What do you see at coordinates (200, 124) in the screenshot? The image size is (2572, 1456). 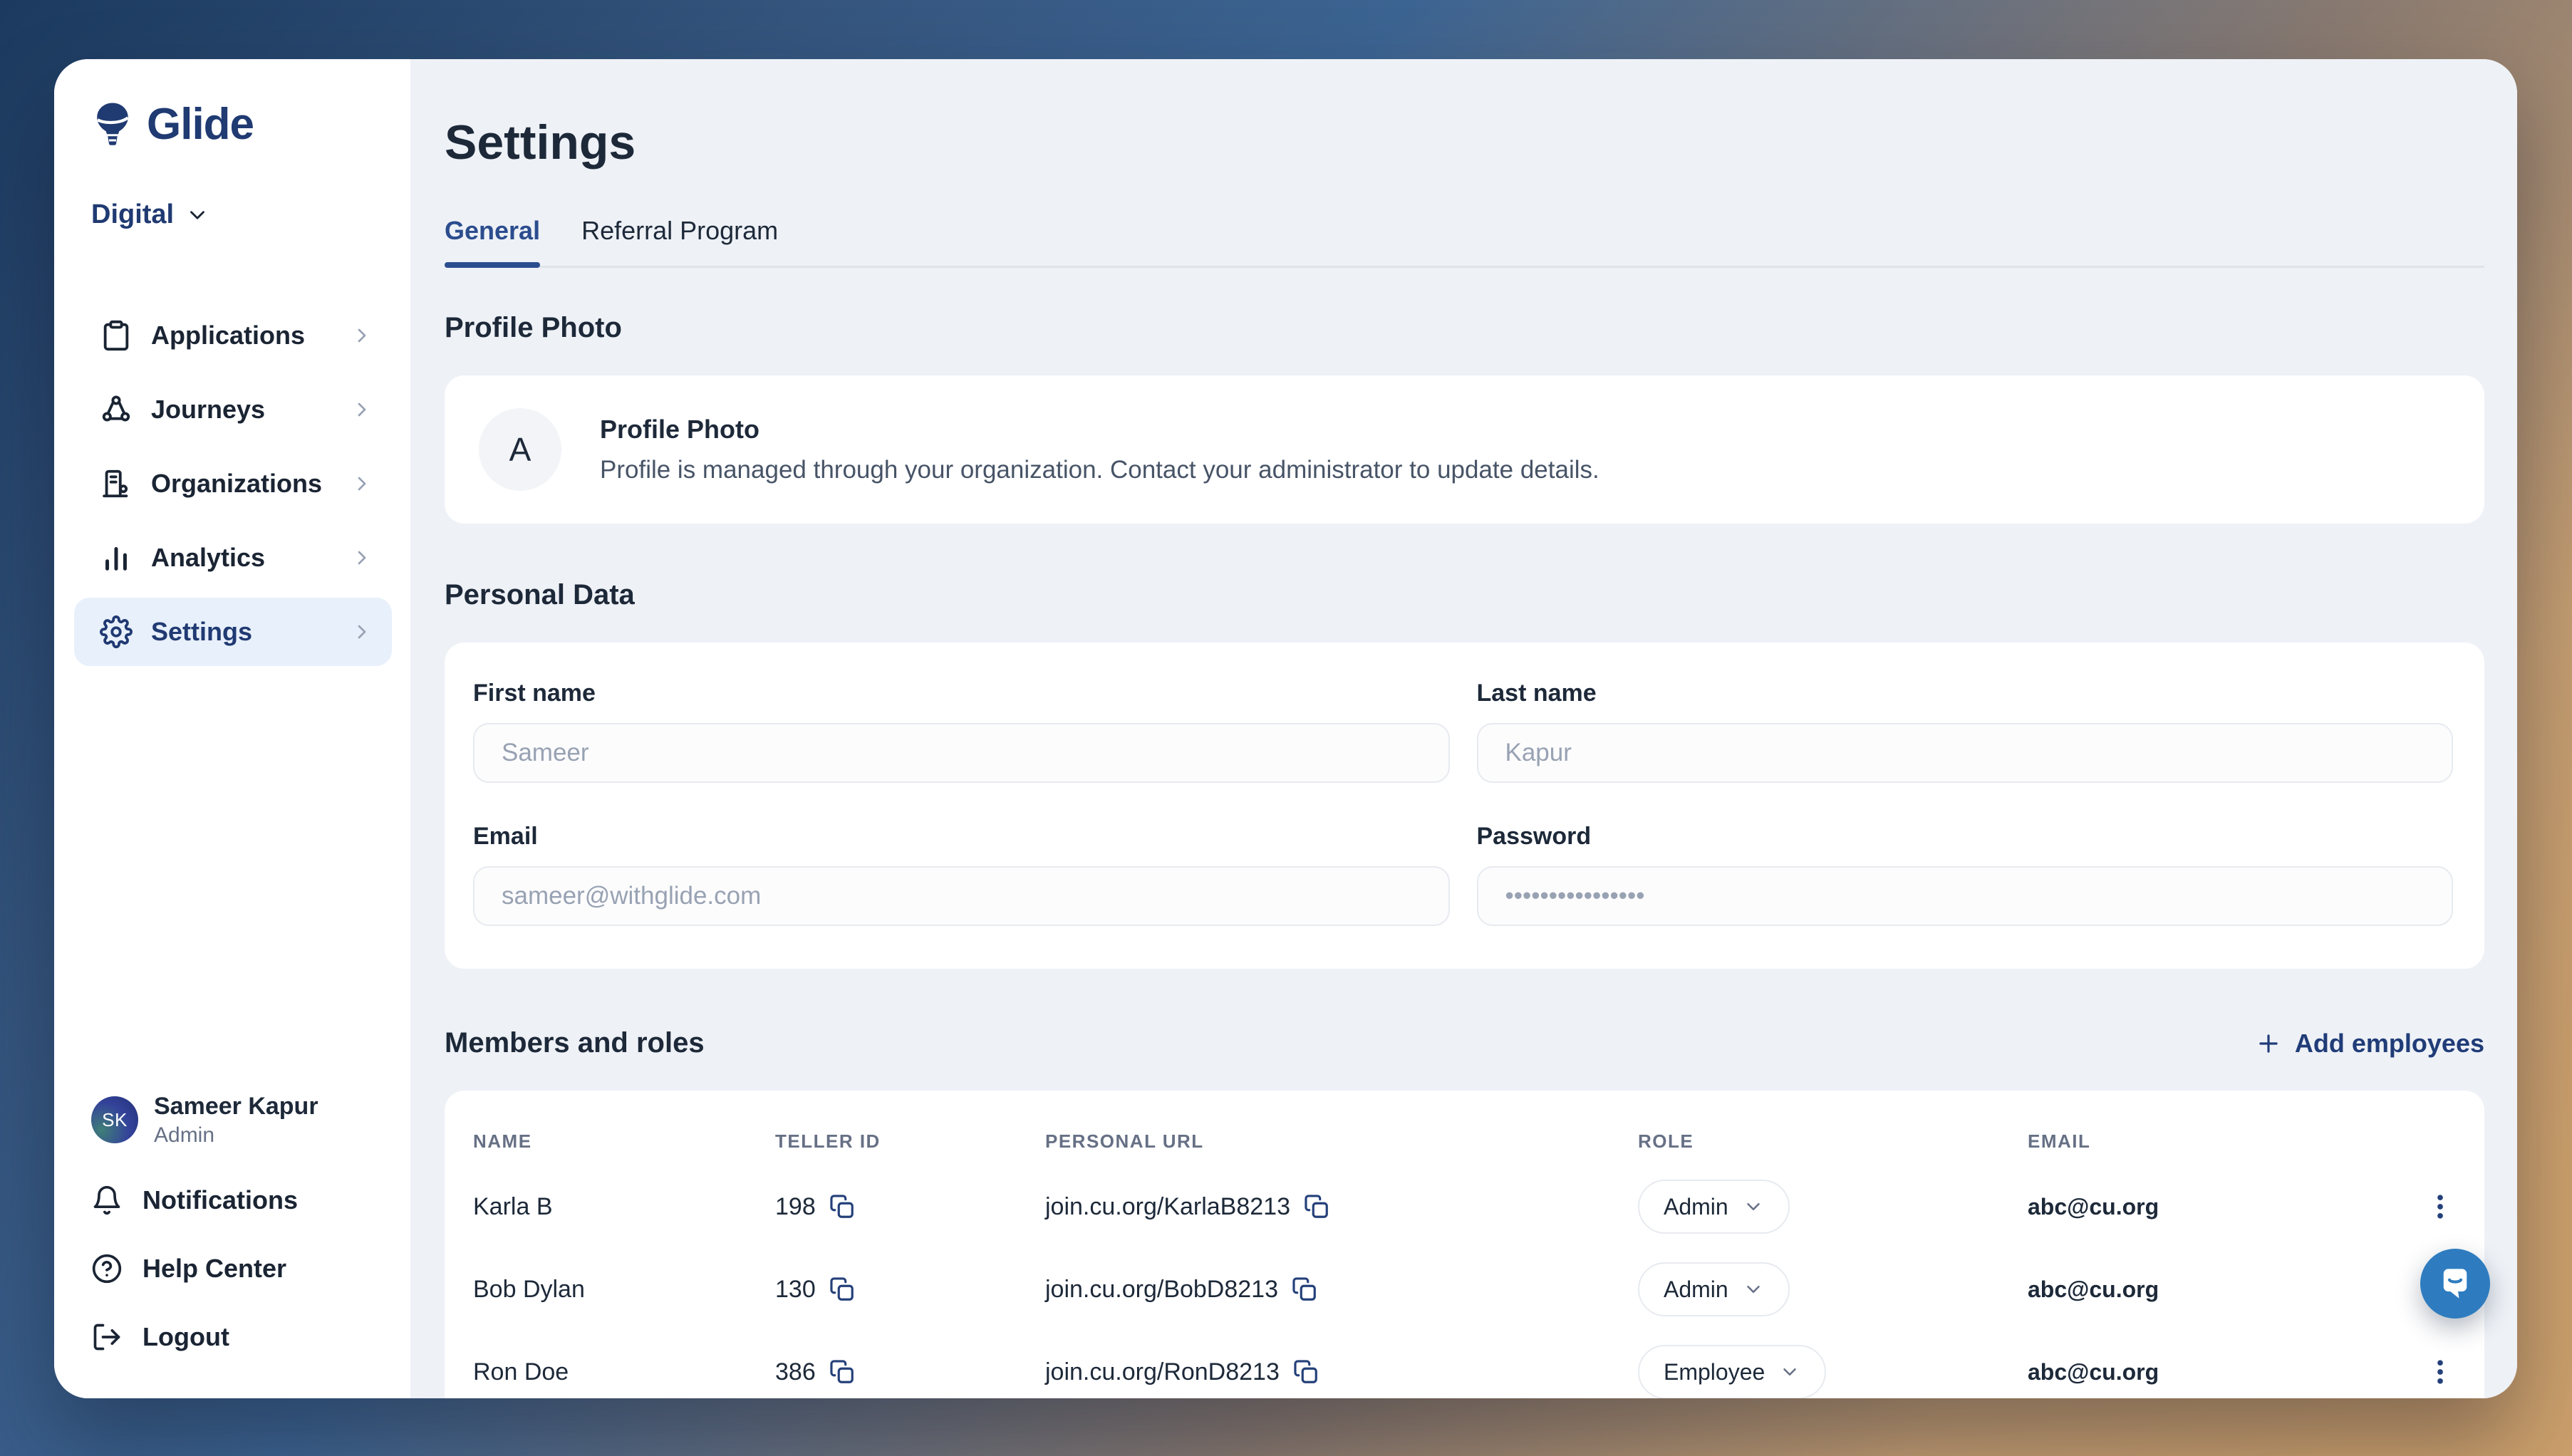 I see `logo-text: Glide` at bounding box center [200, 124].